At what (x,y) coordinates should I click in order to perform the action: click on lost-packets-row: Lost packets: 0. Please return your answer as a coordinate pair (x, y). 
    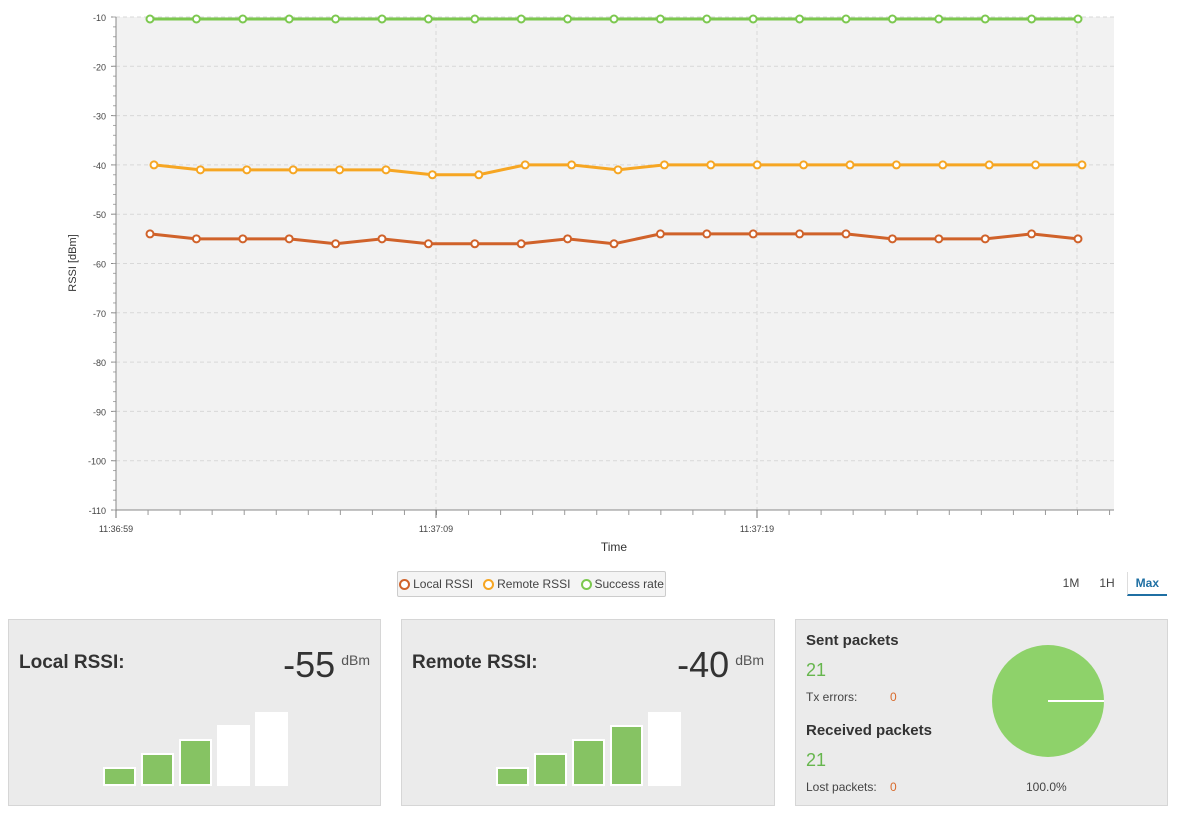
    Looking at the image, I should click on (851, 787).